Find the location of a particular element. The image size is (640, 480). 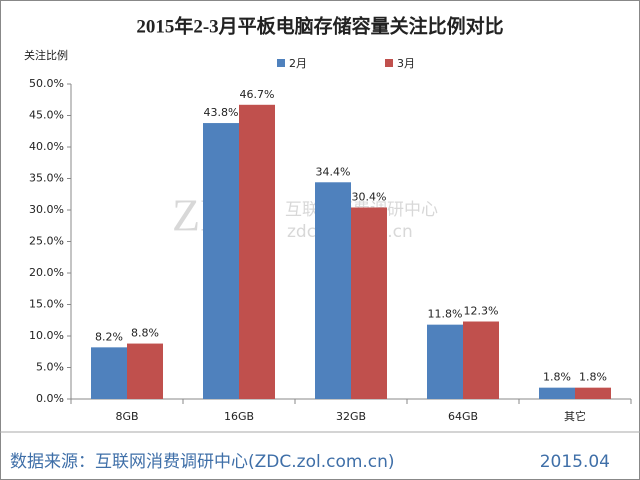

x-tick-label: 8GB is located at coordinates (126, 416).